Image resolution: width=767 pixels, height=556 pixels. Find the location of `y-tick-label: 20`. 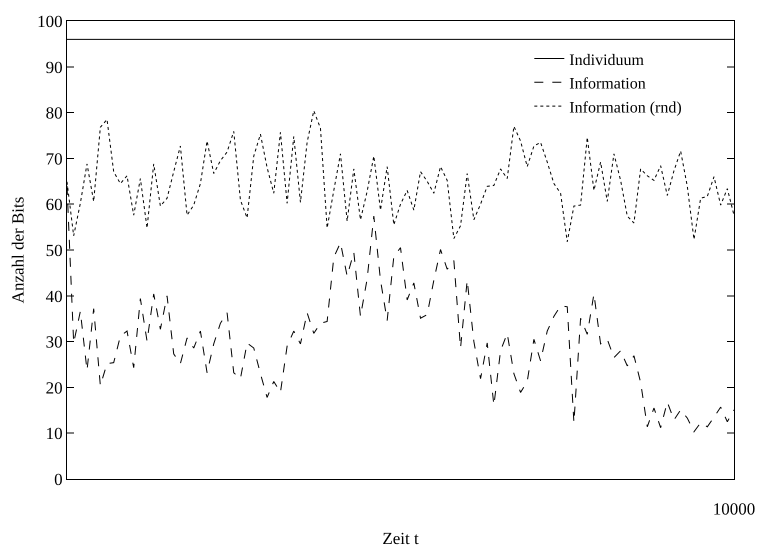

y-tick-label: 20 is located at coordinates (54, 388).